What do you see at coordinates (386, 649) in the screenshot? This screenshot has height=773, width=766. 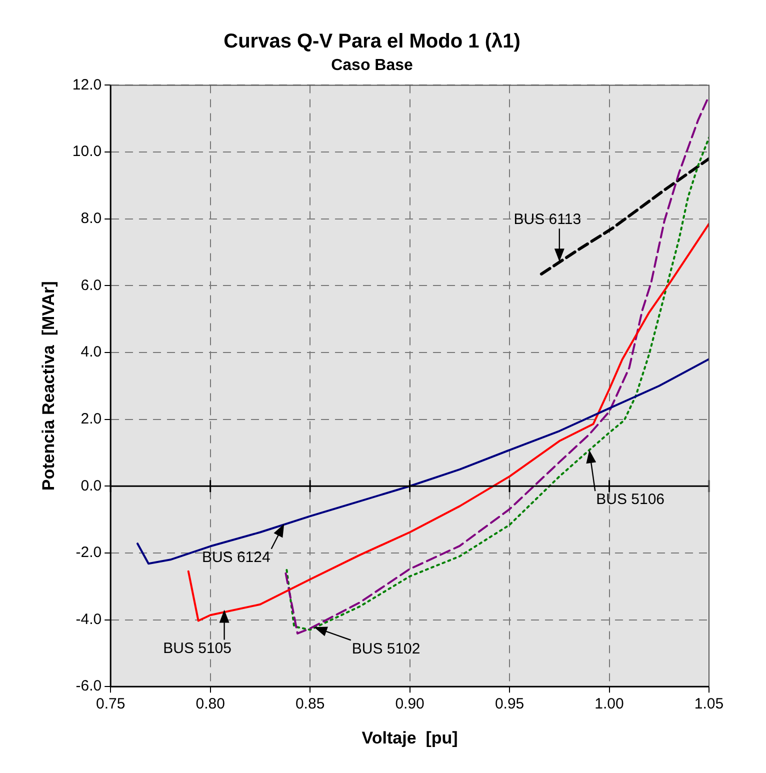 I see `annotation: BUS 5102` at bounding box center [386, 649].